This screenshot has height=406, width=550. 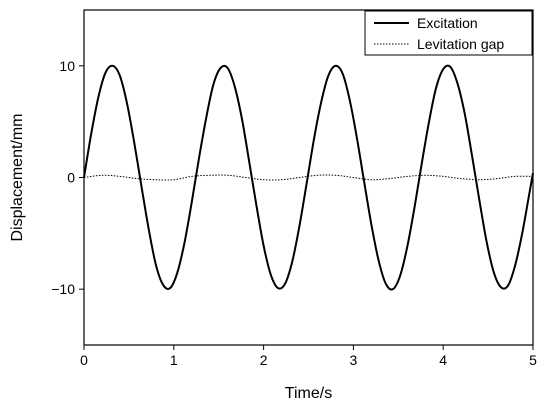 I want to click on x-tick-label: 2, so click(x=264, y=360).